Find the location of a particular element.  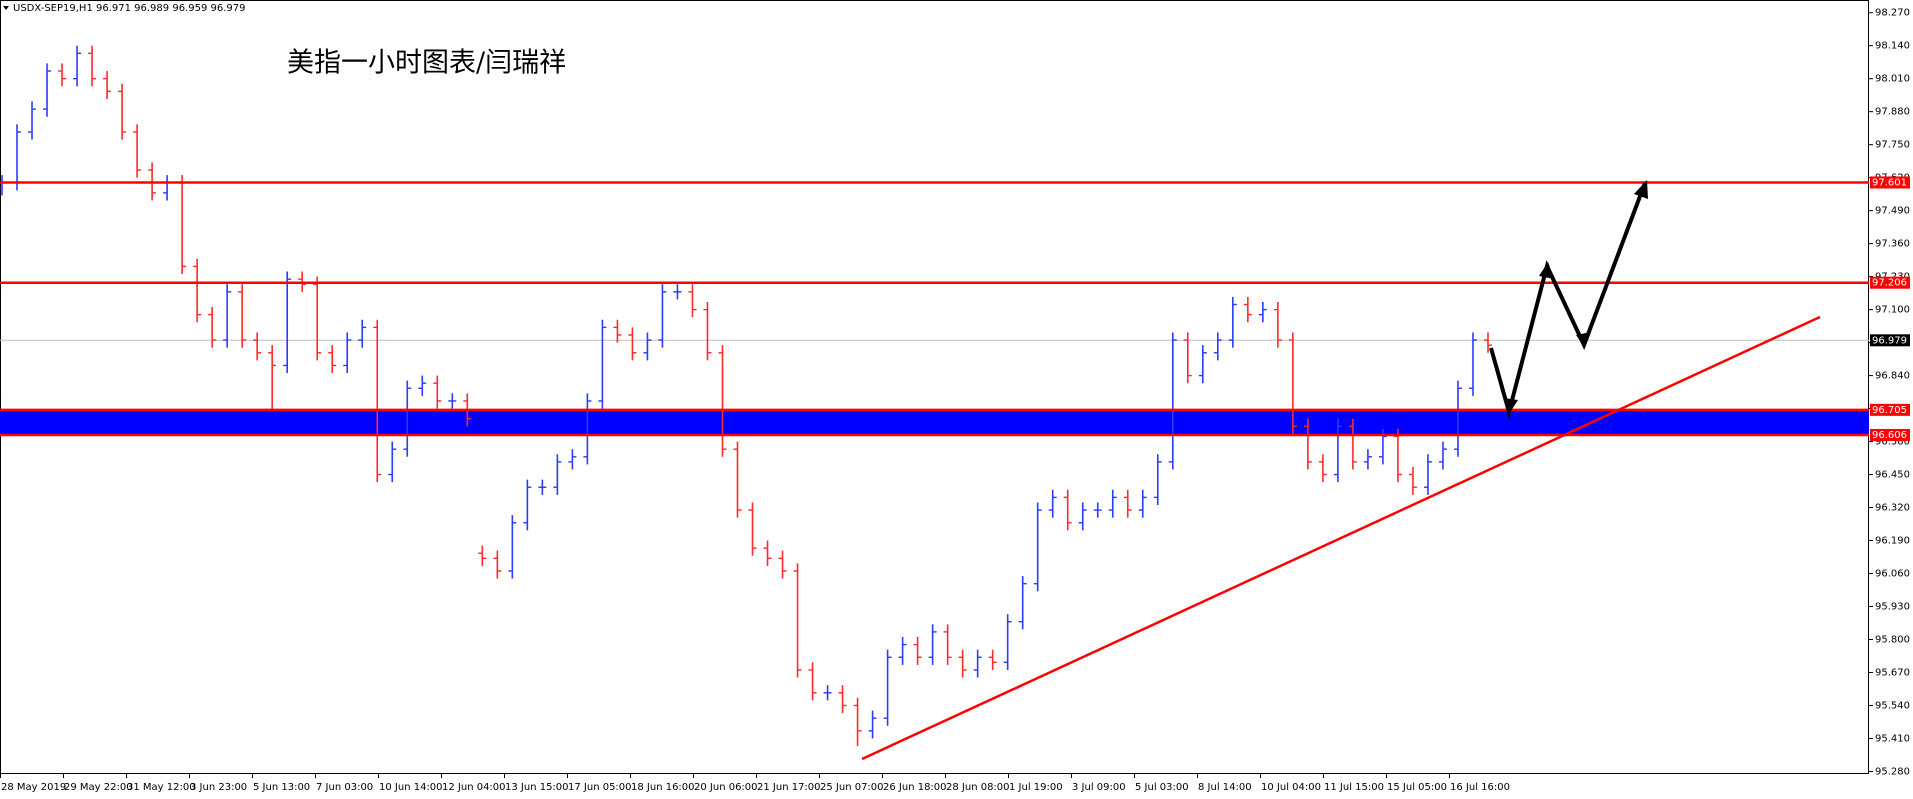

level-label: 97.206 is located at coordinates (1889, 283).